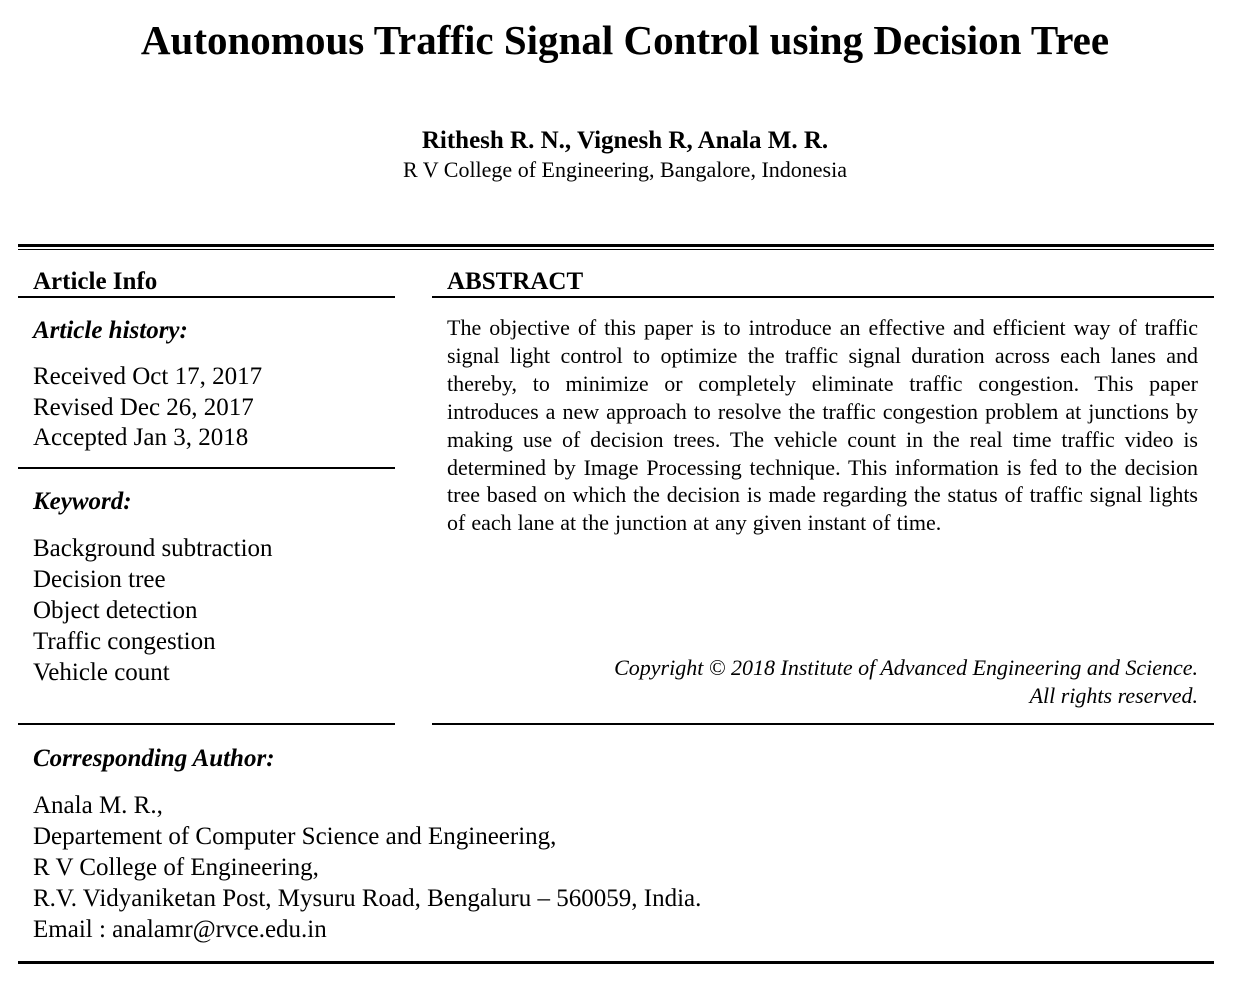 Image resolution: width=1250 pixels, height=994 pixels. I want to click on keyword-item: Vehicle count, so click(101, 672).